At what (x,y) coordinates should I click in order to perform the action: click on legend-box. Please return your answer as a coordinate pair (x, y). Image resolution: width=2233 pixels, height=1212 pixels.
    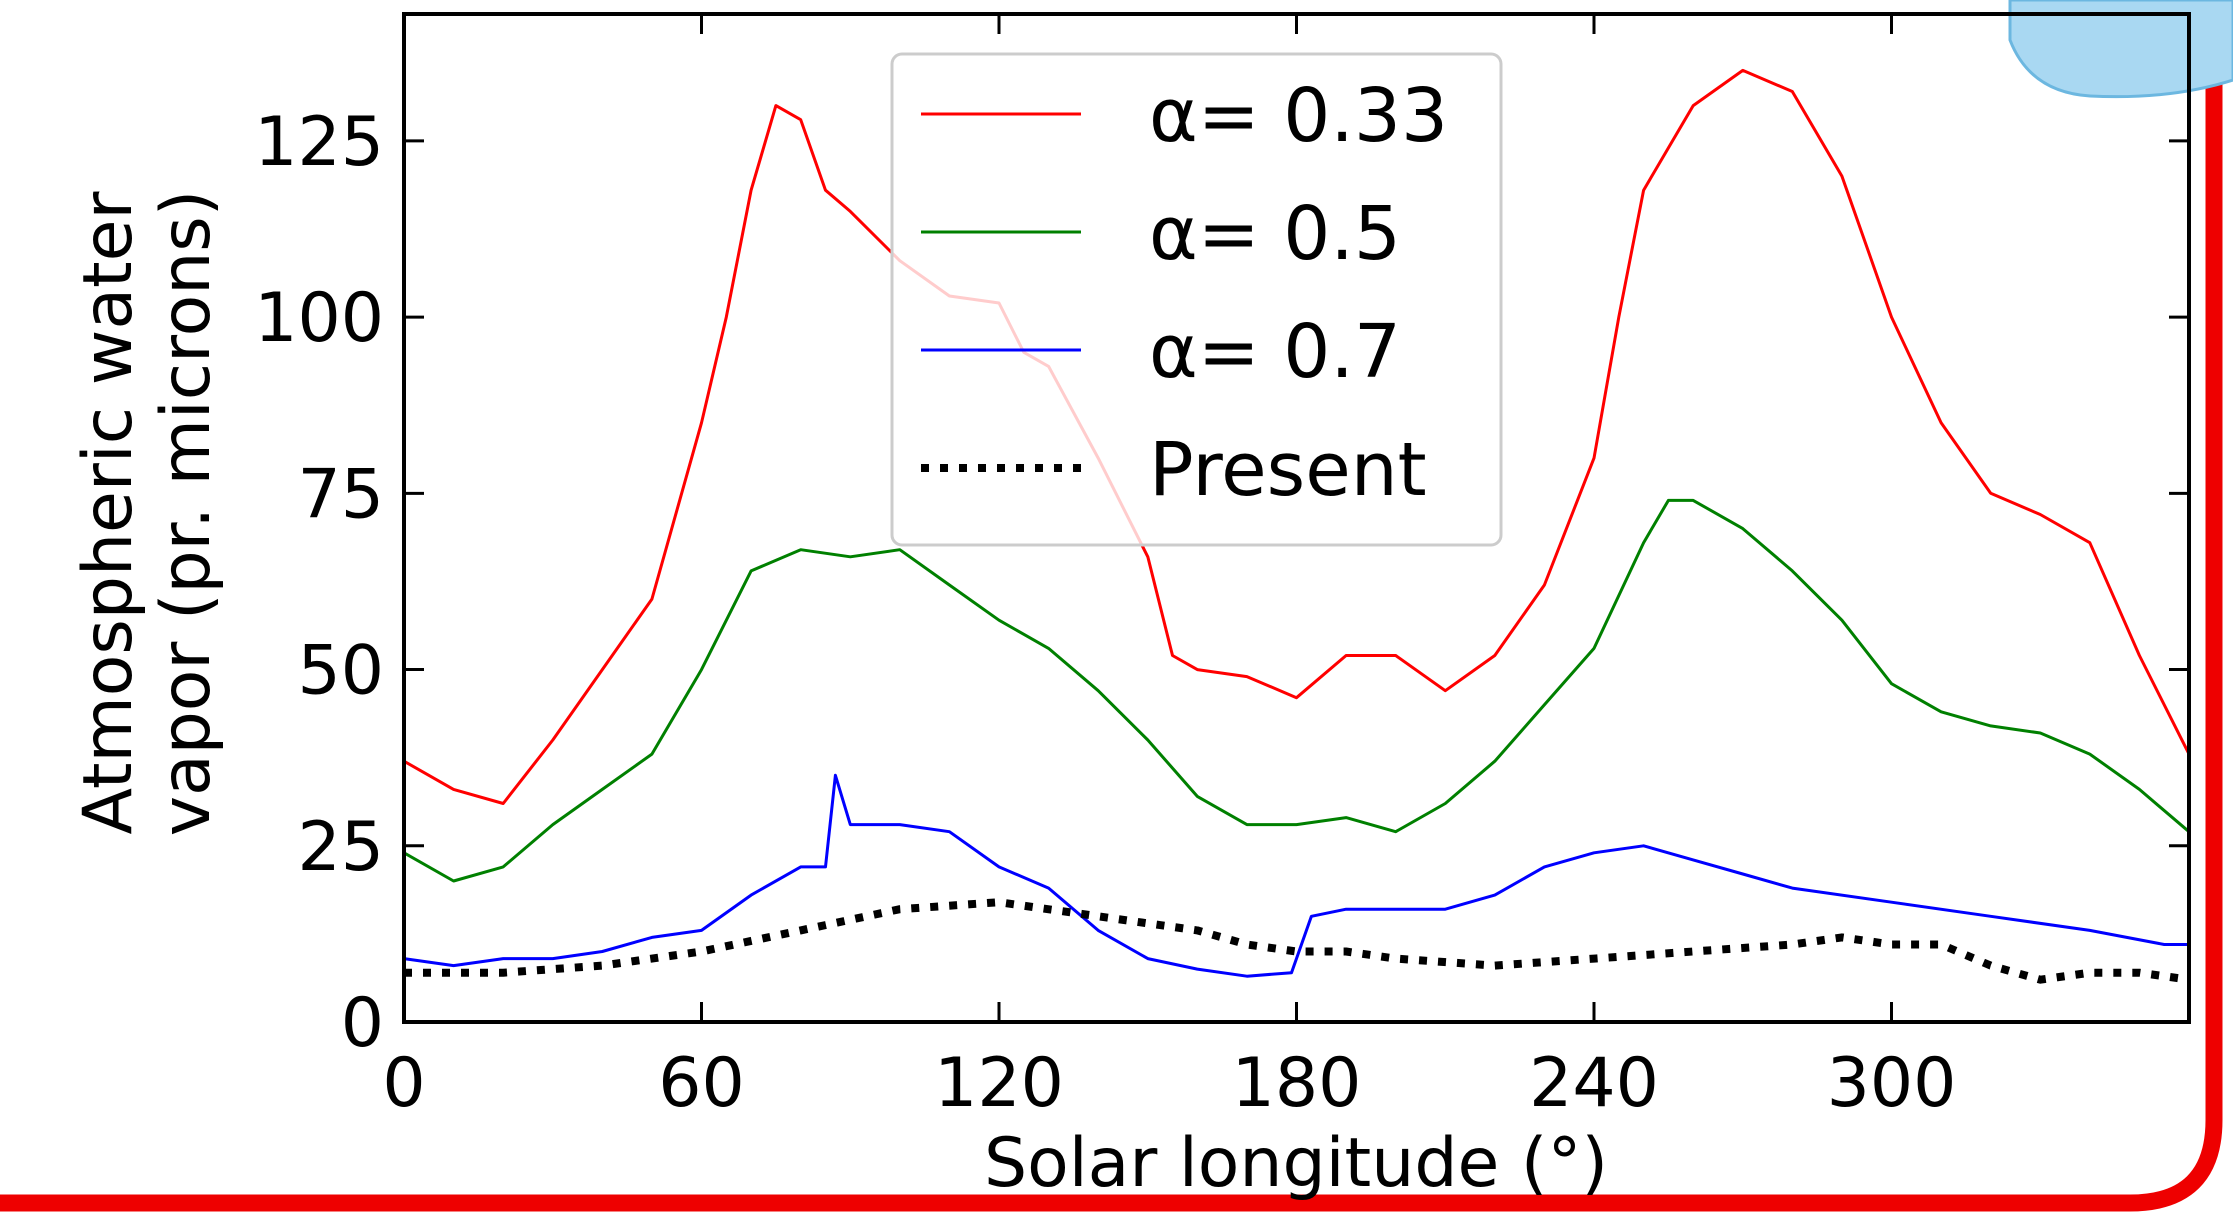
    Looking at the image, I should click on (1196, 299).